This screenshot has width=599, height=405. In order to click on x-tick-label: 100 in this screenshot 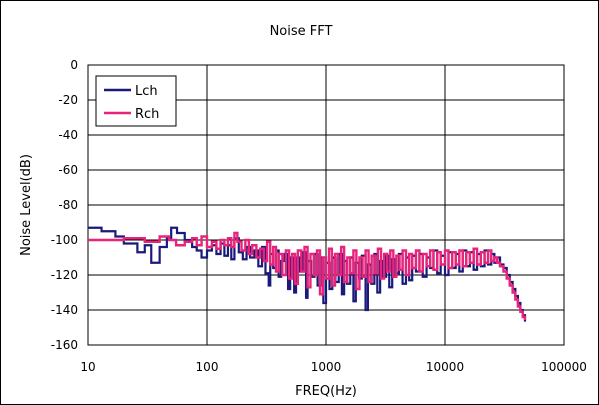, I will do `click(207, 367)`.